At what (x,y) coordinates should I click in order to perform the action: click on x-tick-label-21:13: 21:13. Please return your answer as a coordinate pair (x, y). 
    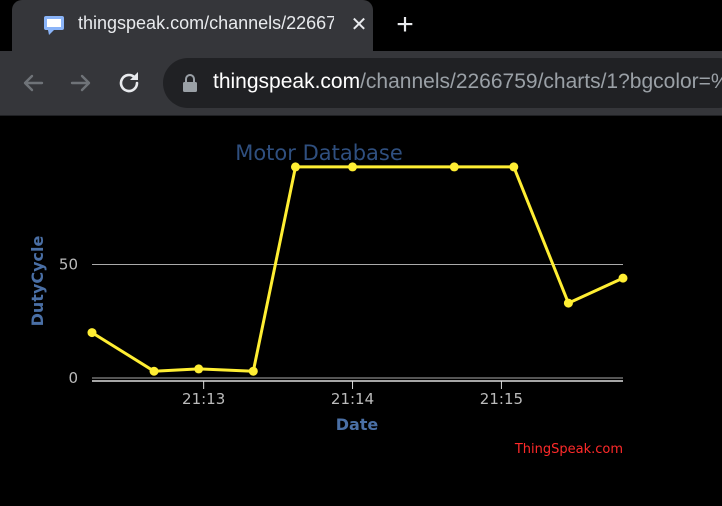
    Looking at the image, I should click on (203, 399).